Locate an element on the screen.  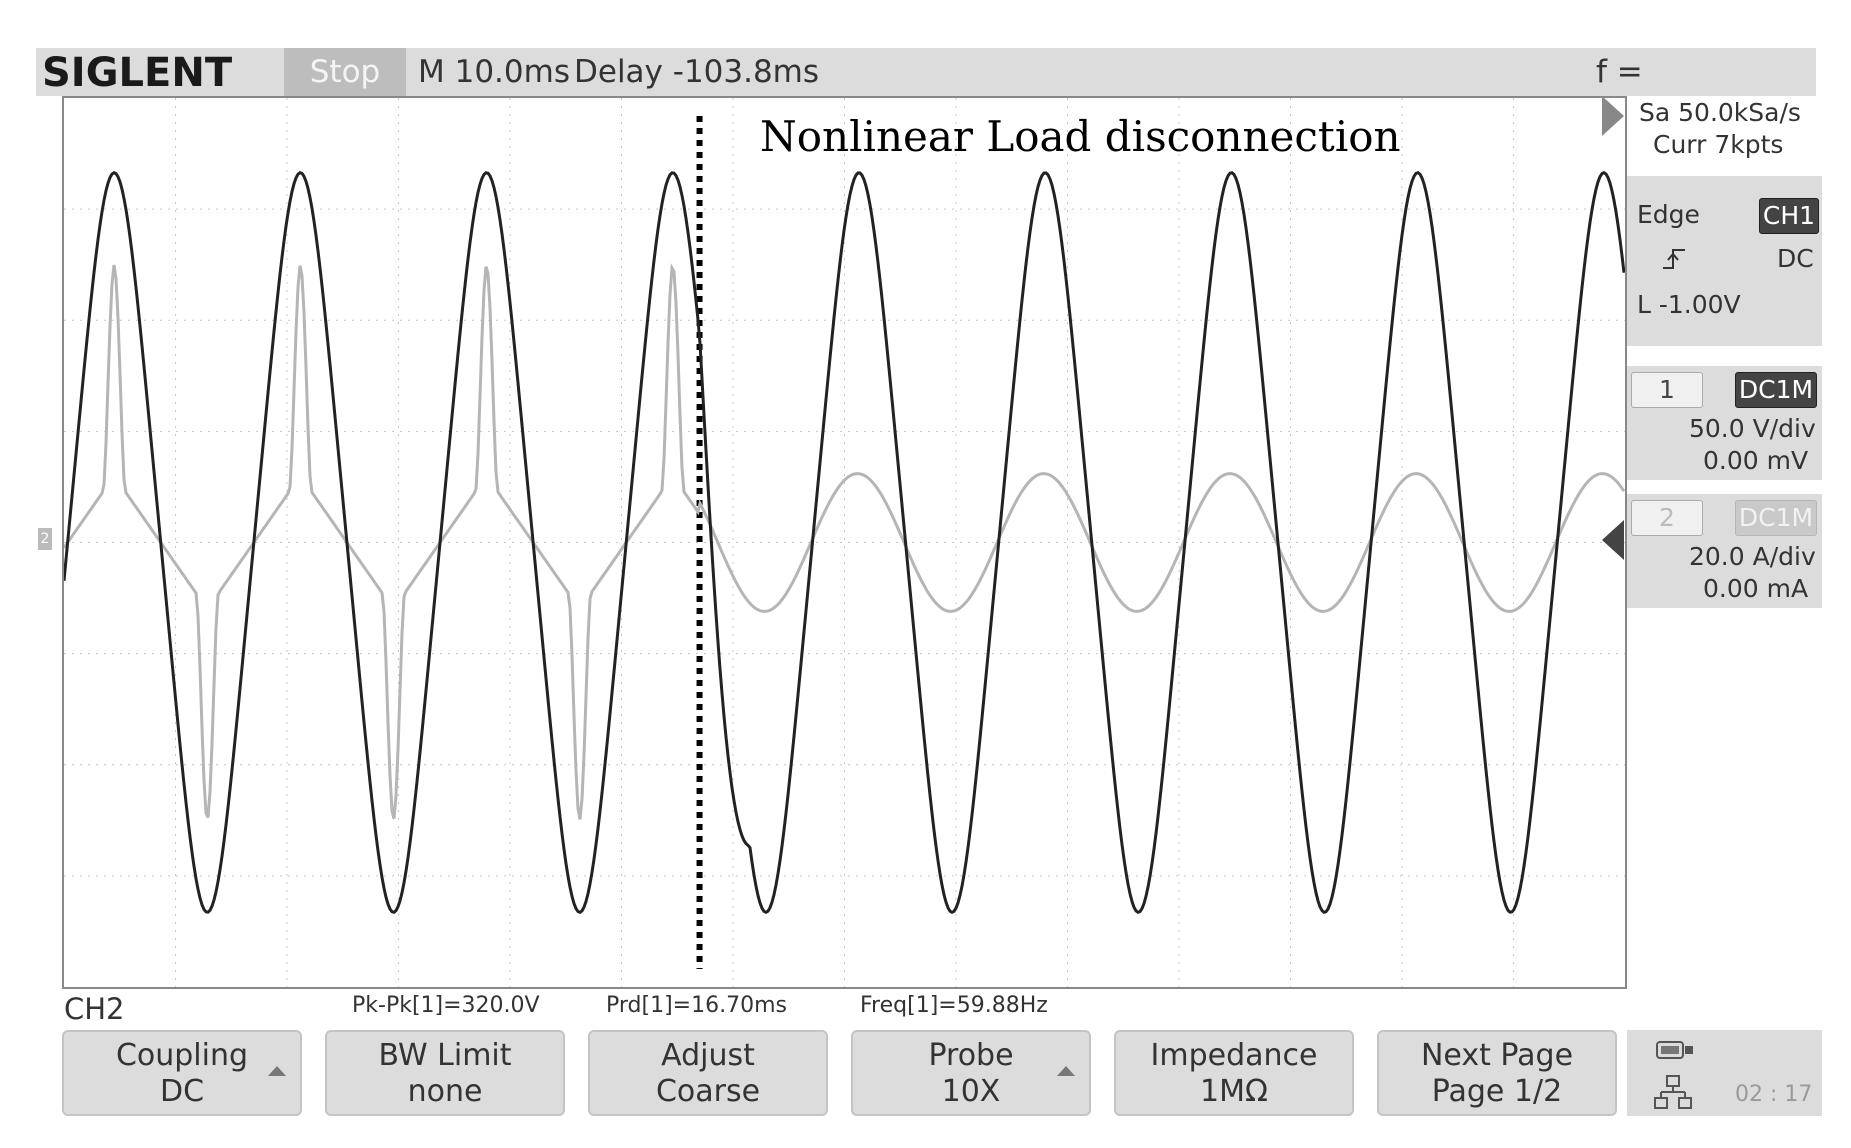
acquisition-panel: Sa 50.0kSa/s Curr 7kpts is located at coordinates (1724, 134).